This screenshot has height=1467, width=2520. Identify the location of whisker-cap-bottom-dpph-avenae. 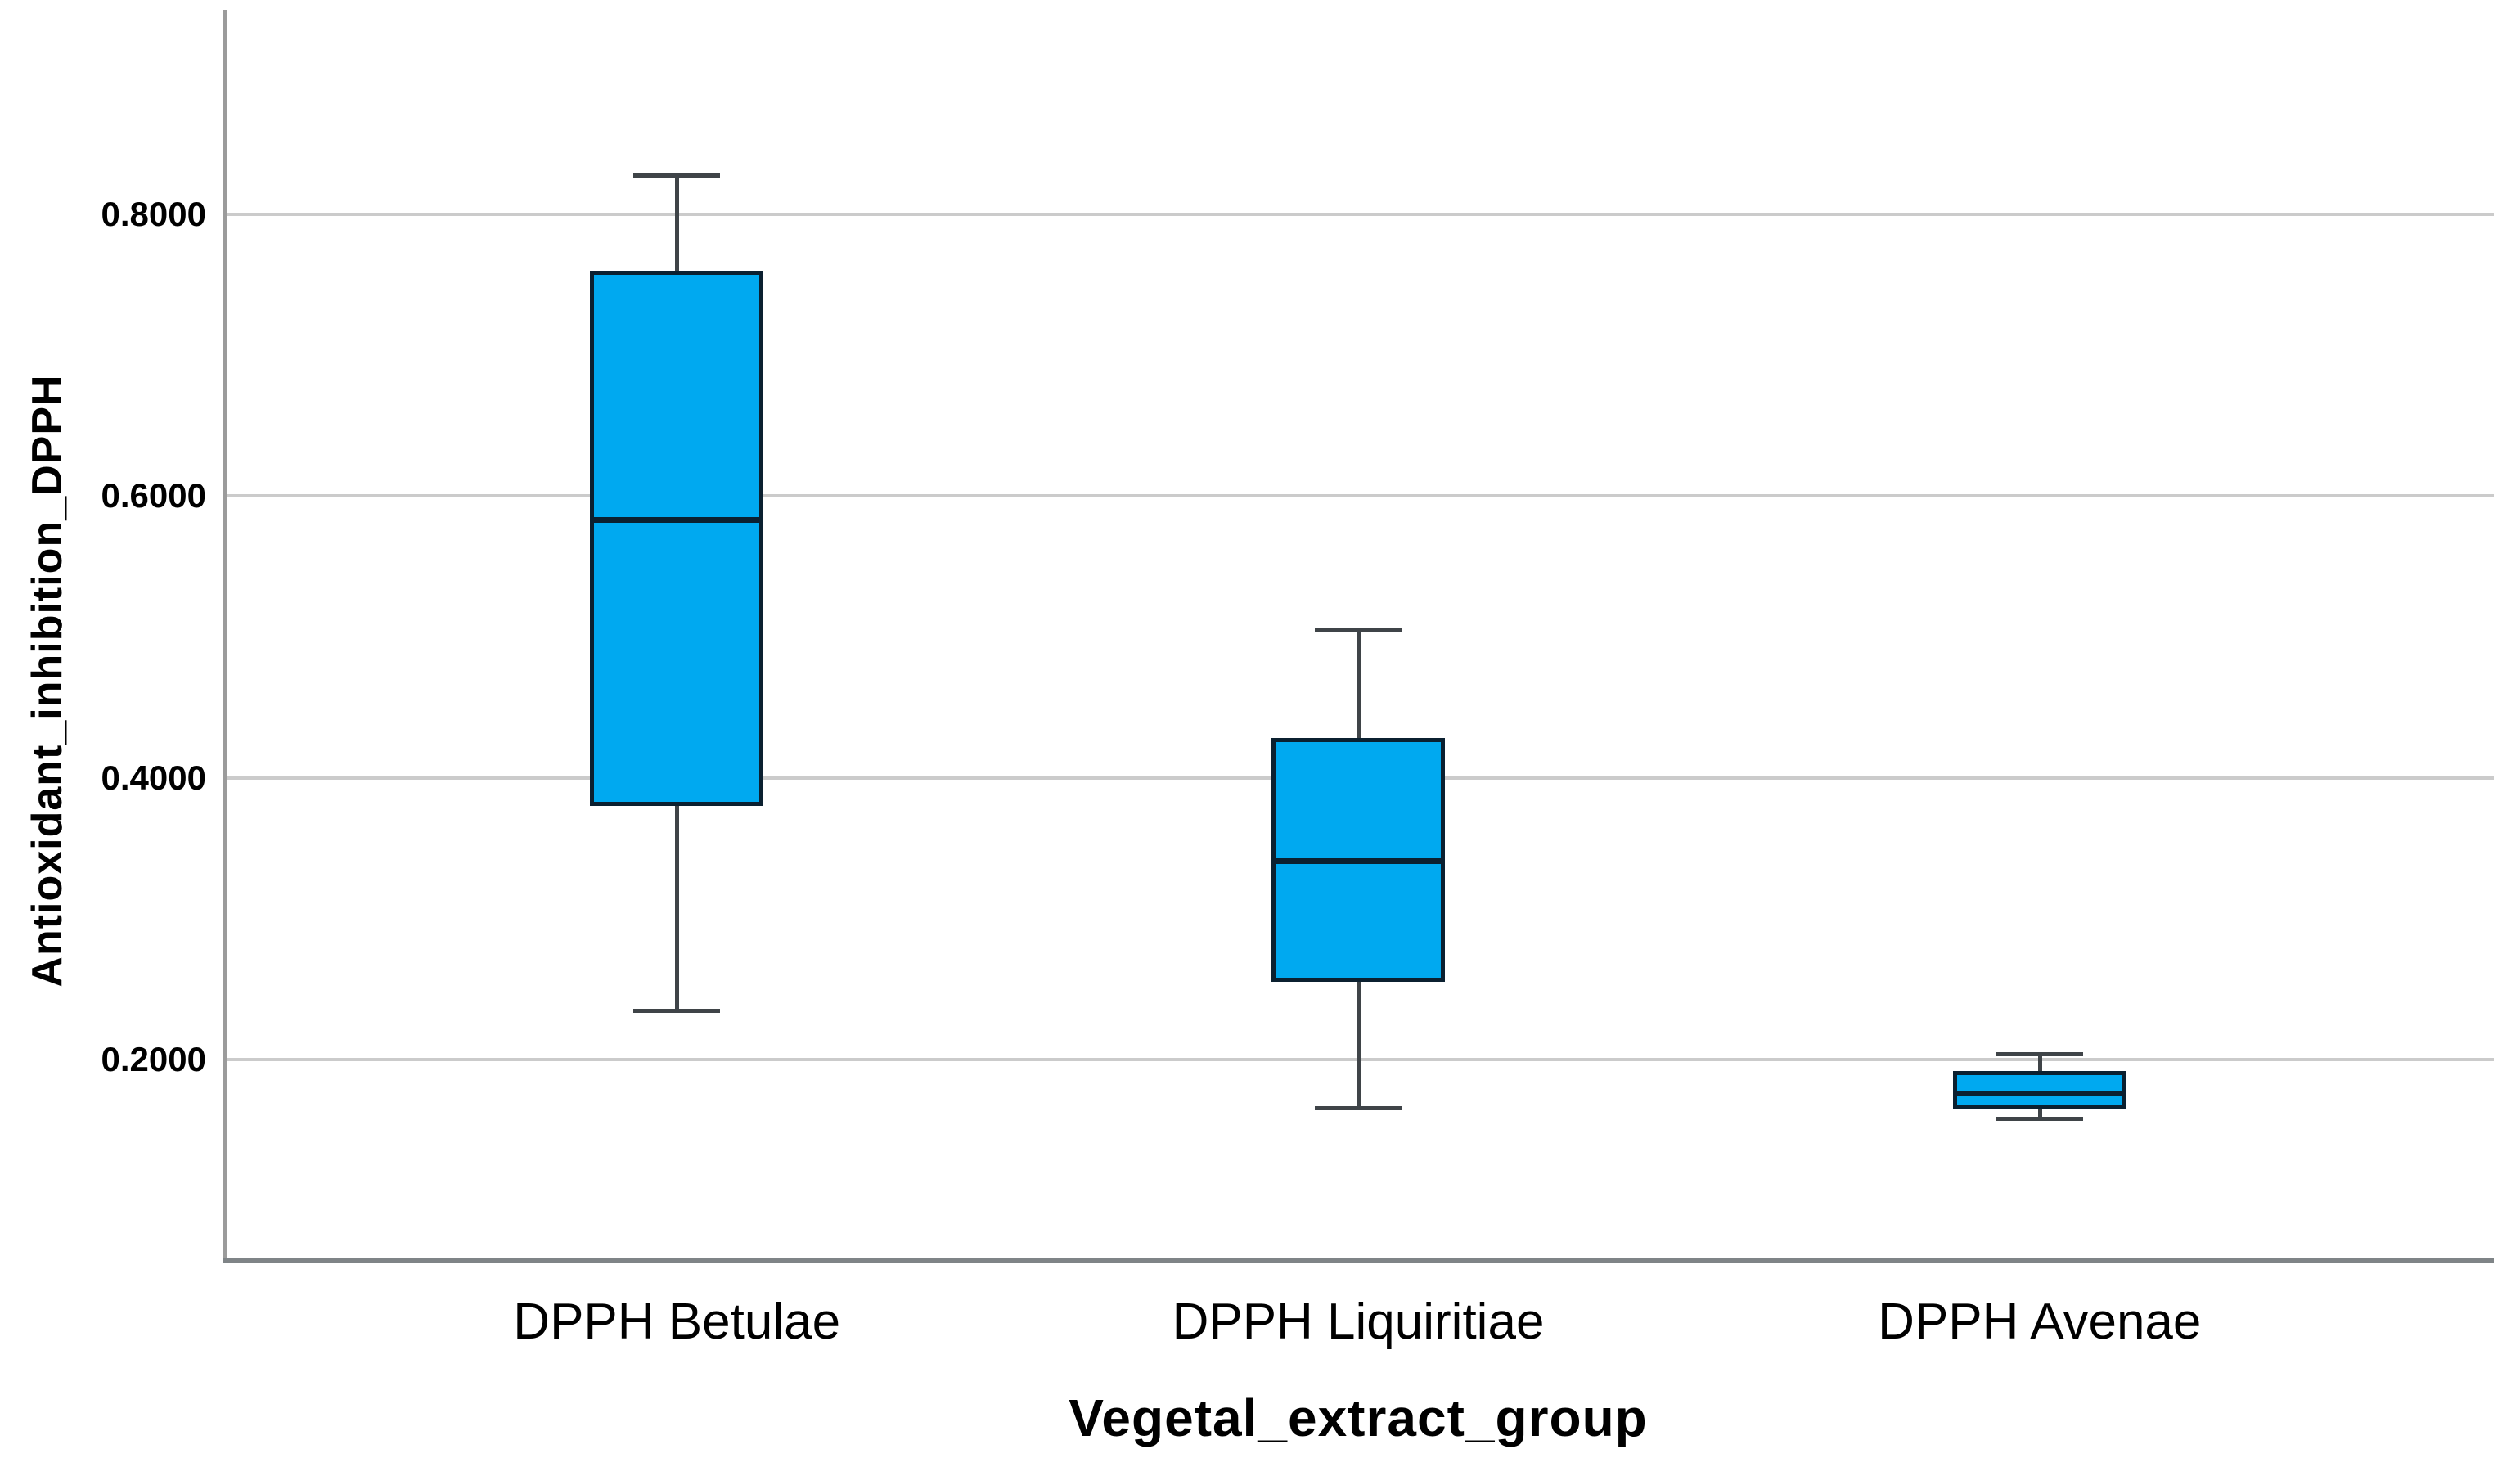
(2040, 1119).